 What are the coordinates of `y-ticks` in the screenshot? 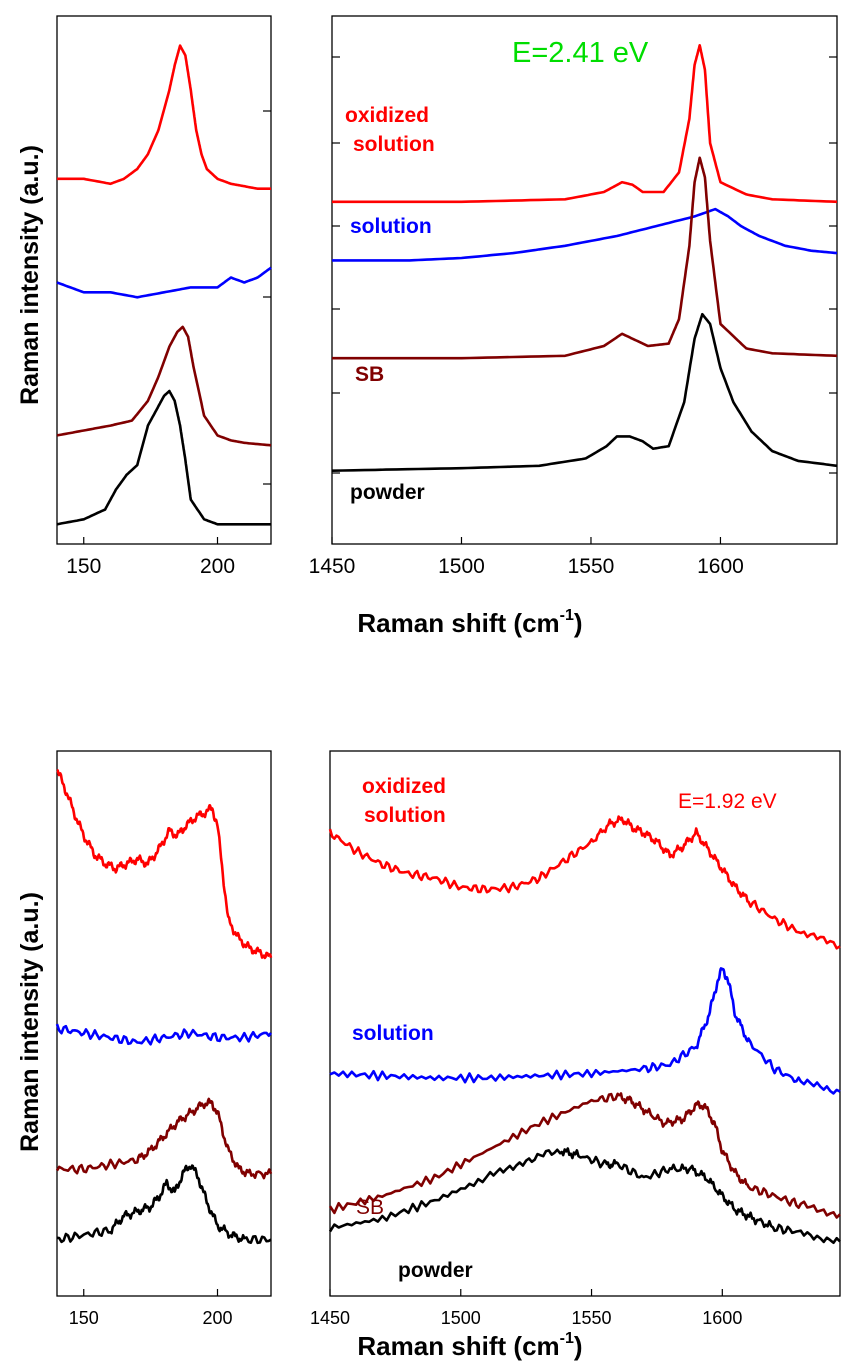 It's located at (267, 297).